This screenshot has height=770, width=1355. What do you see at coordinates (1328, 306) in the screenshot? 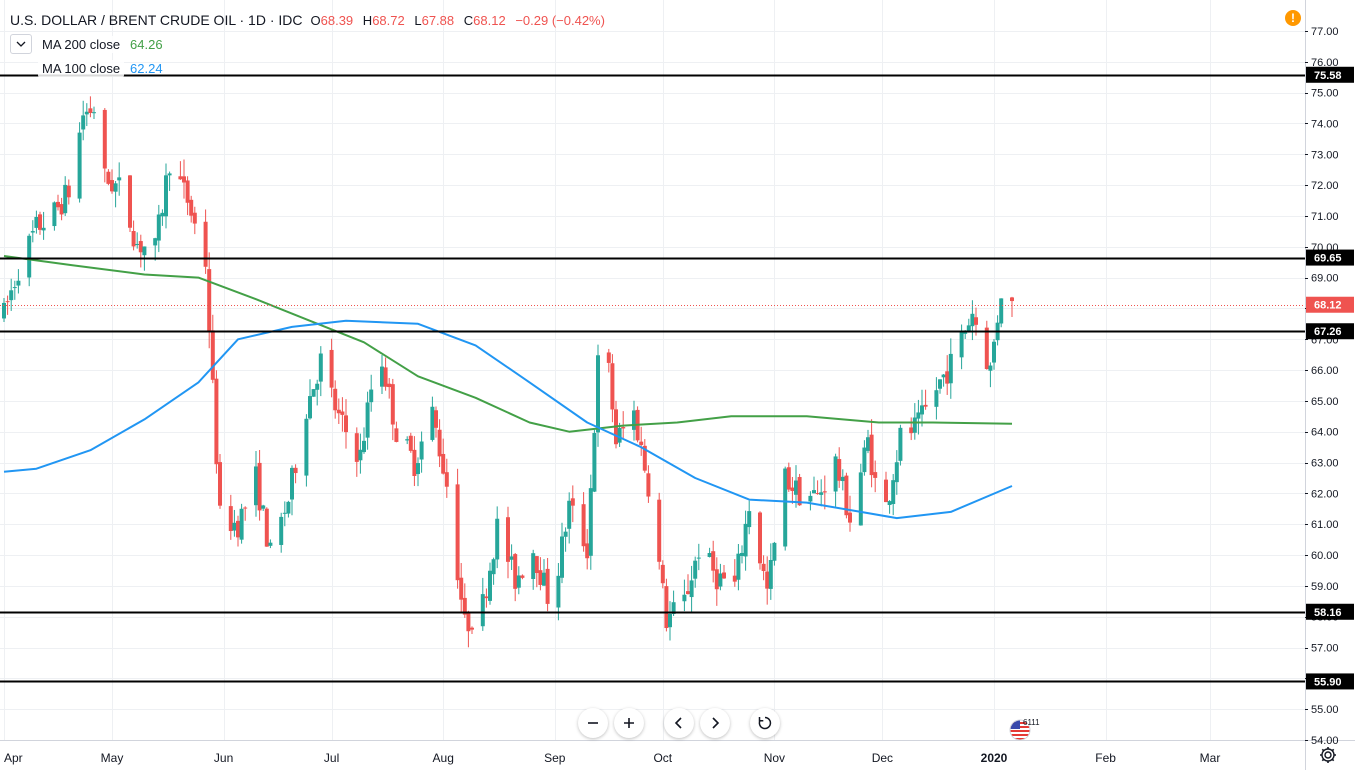
I see `last-price-label: 68.12` at bounding box center [1328, 306].